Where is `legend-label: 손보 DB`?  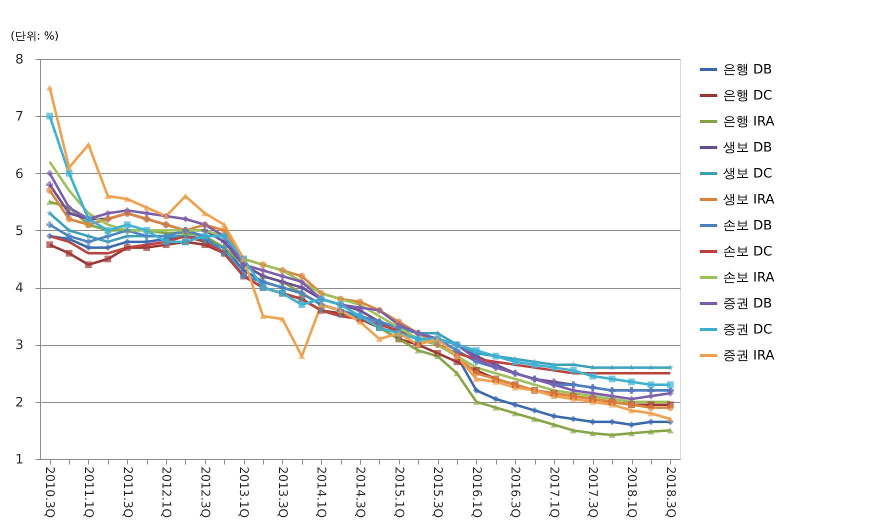
legend-label: 손보 DB is located at coordinates (747, 226).